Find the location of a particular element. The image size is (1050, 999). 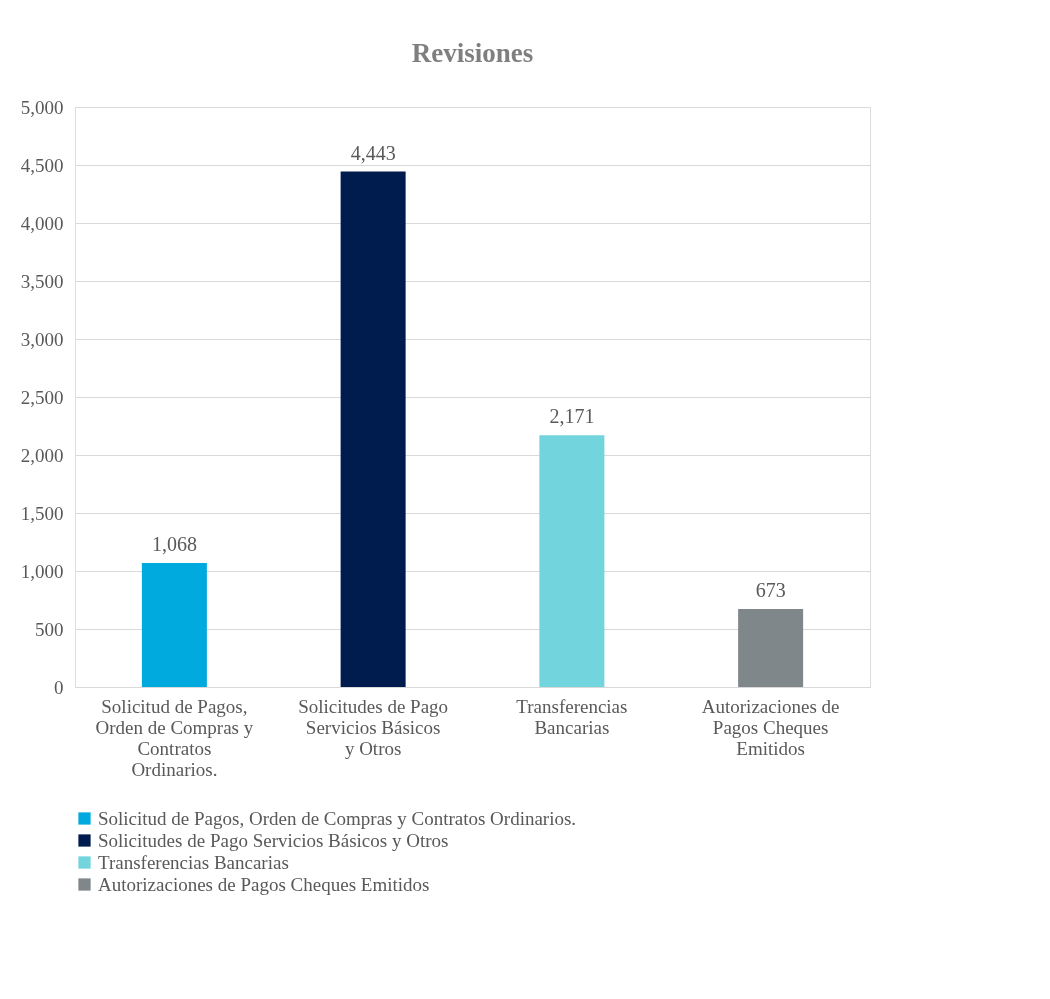

y-tick-label: 4,000 is located at coordinates (42, 223).